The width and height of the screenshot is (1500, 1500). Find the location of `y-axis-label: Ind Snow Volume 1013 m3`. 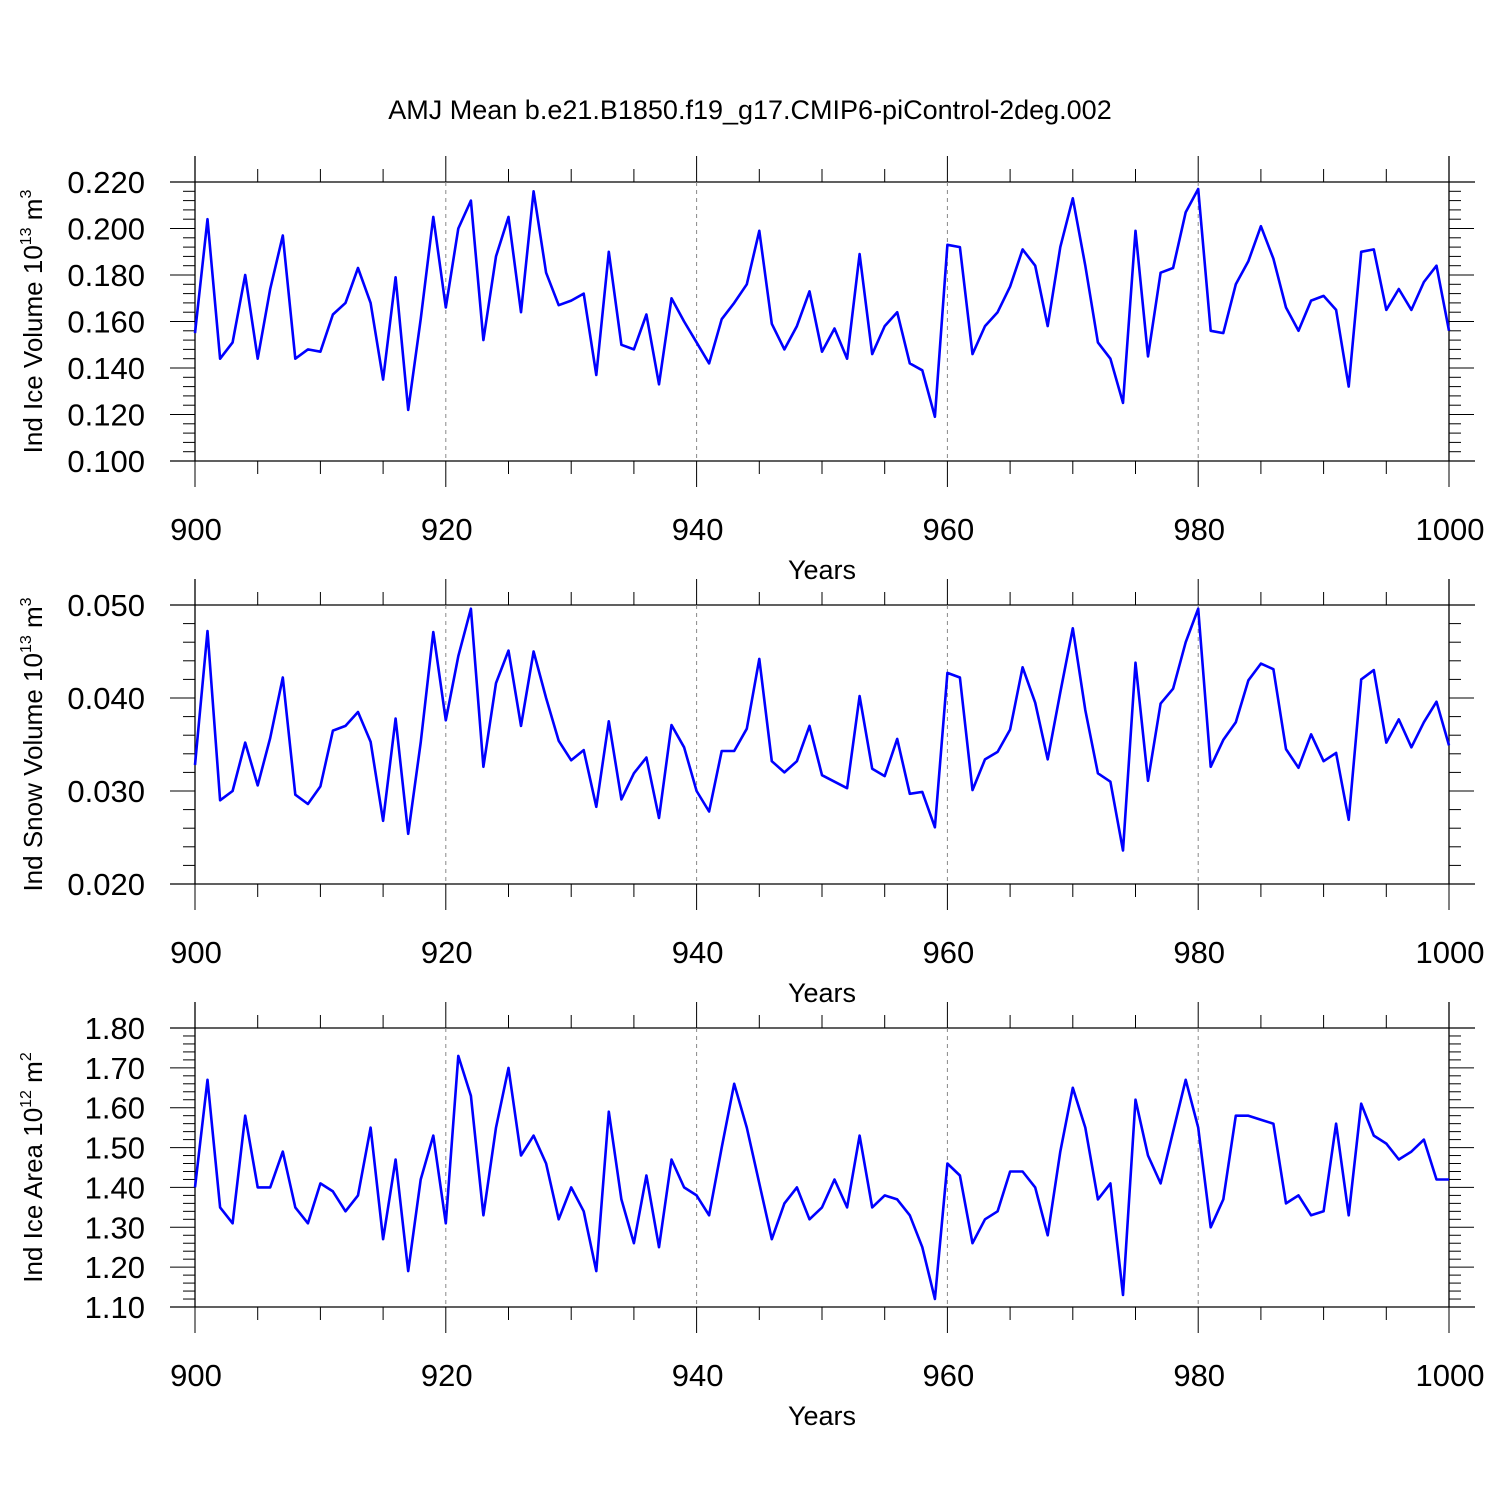

y-axis-label: Ind Snow Volume 1013 m3 is located at coordinates (33, 744).